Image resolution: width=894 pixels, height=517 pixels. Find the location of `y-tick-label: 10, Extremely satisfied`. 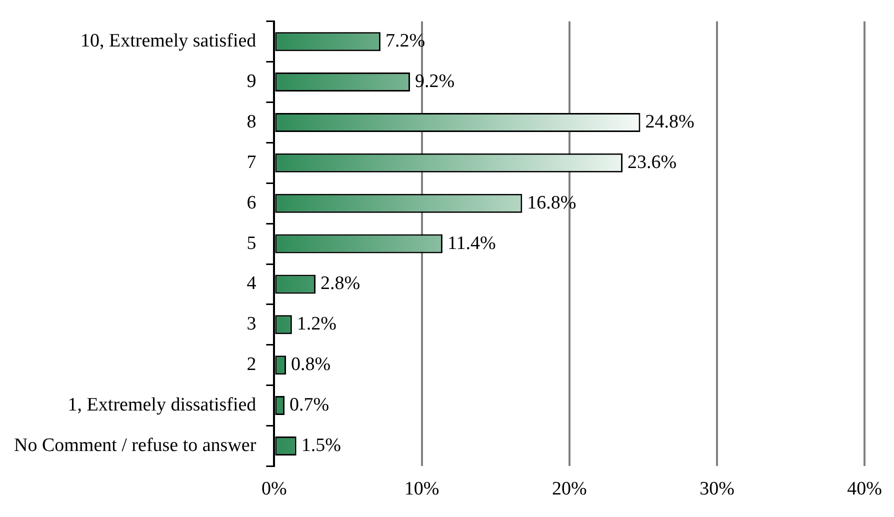

y-tick-label: 10, Extremely satisfied is located at coordinates (168, 41).